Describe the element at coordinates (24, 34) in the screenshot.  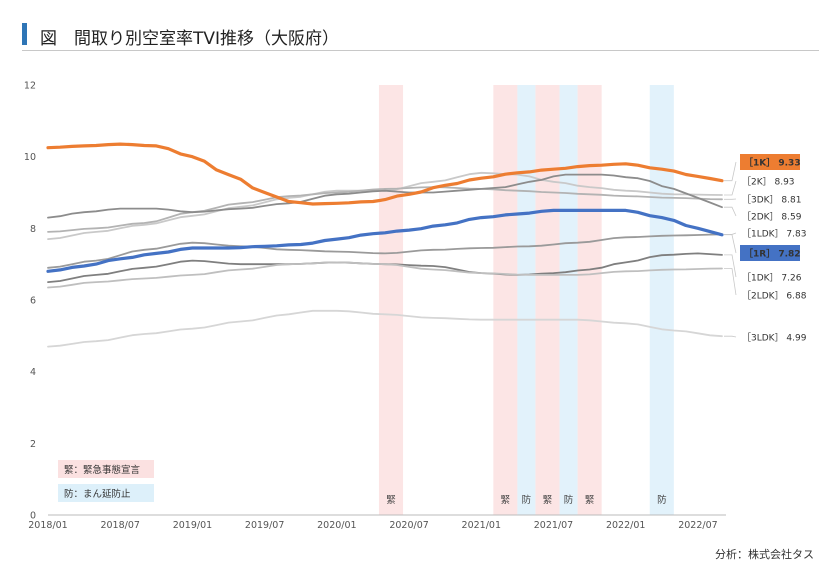
I see `title-accent-bar` at that location.